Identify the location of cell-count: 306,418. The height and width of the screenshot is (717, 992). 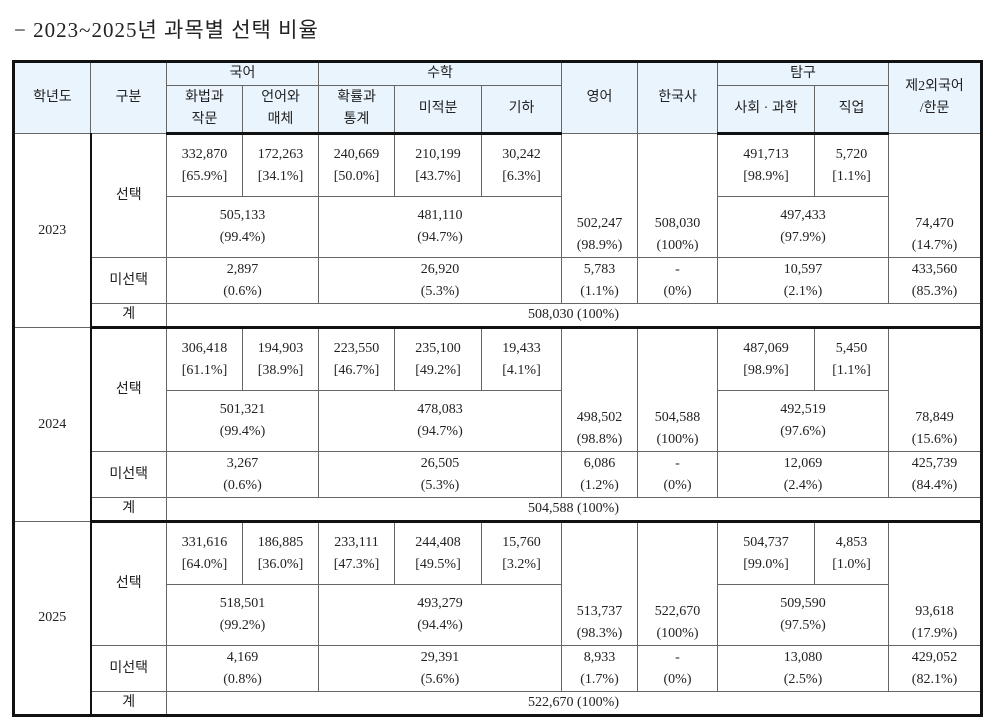
(204, 348).